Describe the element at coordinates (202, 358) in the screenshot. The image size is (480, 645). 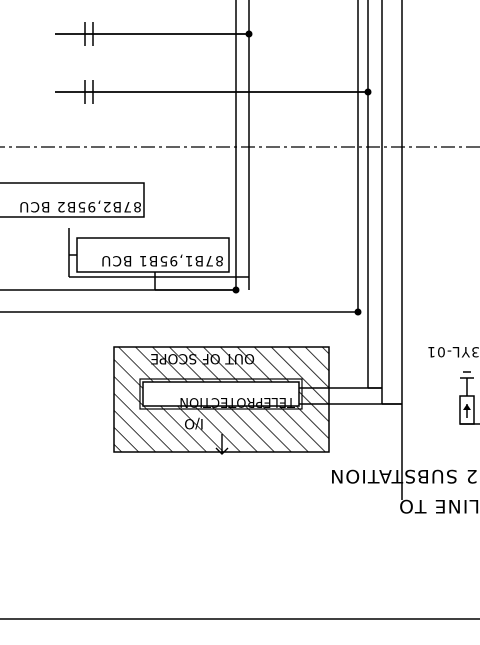
I see `out-of-scope-label: OUT OF SCOPE` at that location.